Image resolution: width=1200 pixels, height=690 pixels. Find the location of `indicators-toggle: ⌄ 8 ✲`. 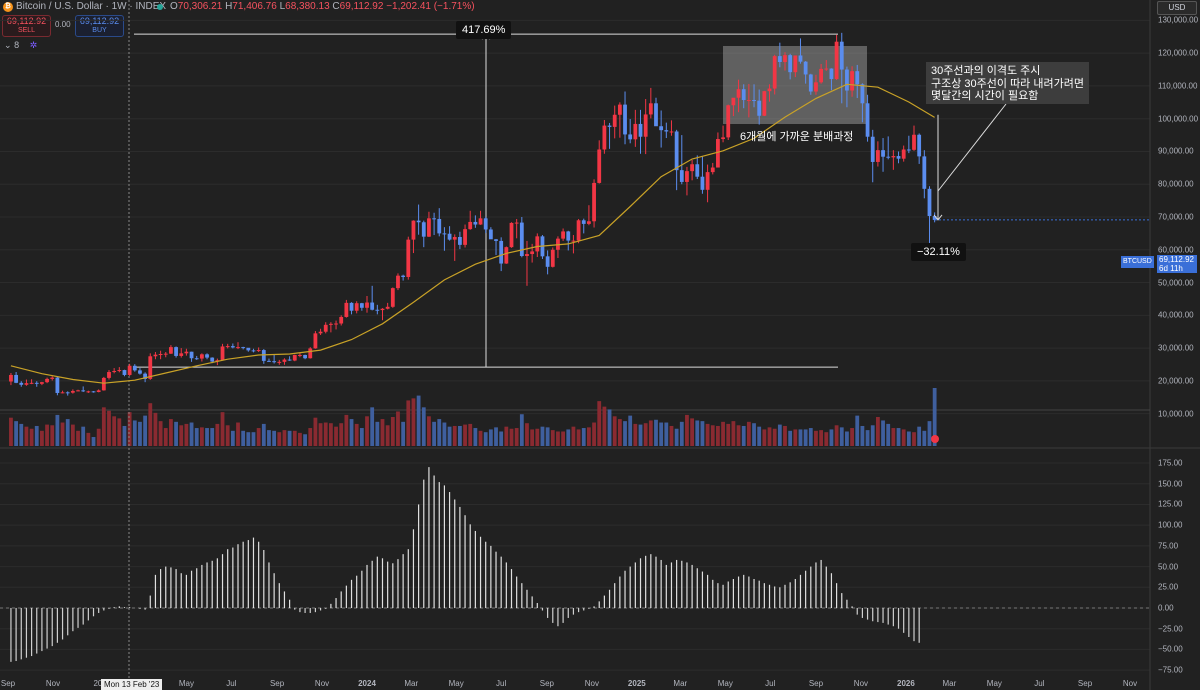

indicators-toggle: ⌄ 8 ✲ is located at coordinates (20, 45).